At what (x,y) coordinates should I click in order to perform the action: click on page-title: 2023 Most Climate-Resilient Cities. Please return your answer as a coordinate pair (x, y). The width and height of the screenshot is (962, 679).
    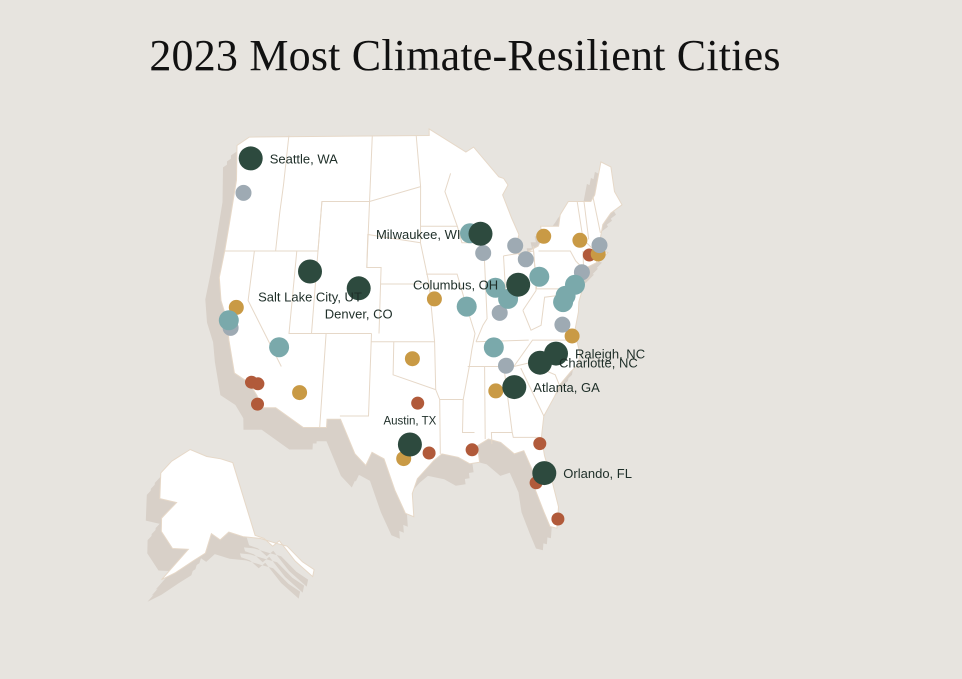
    Looking at the image, I should click on (465, 55).